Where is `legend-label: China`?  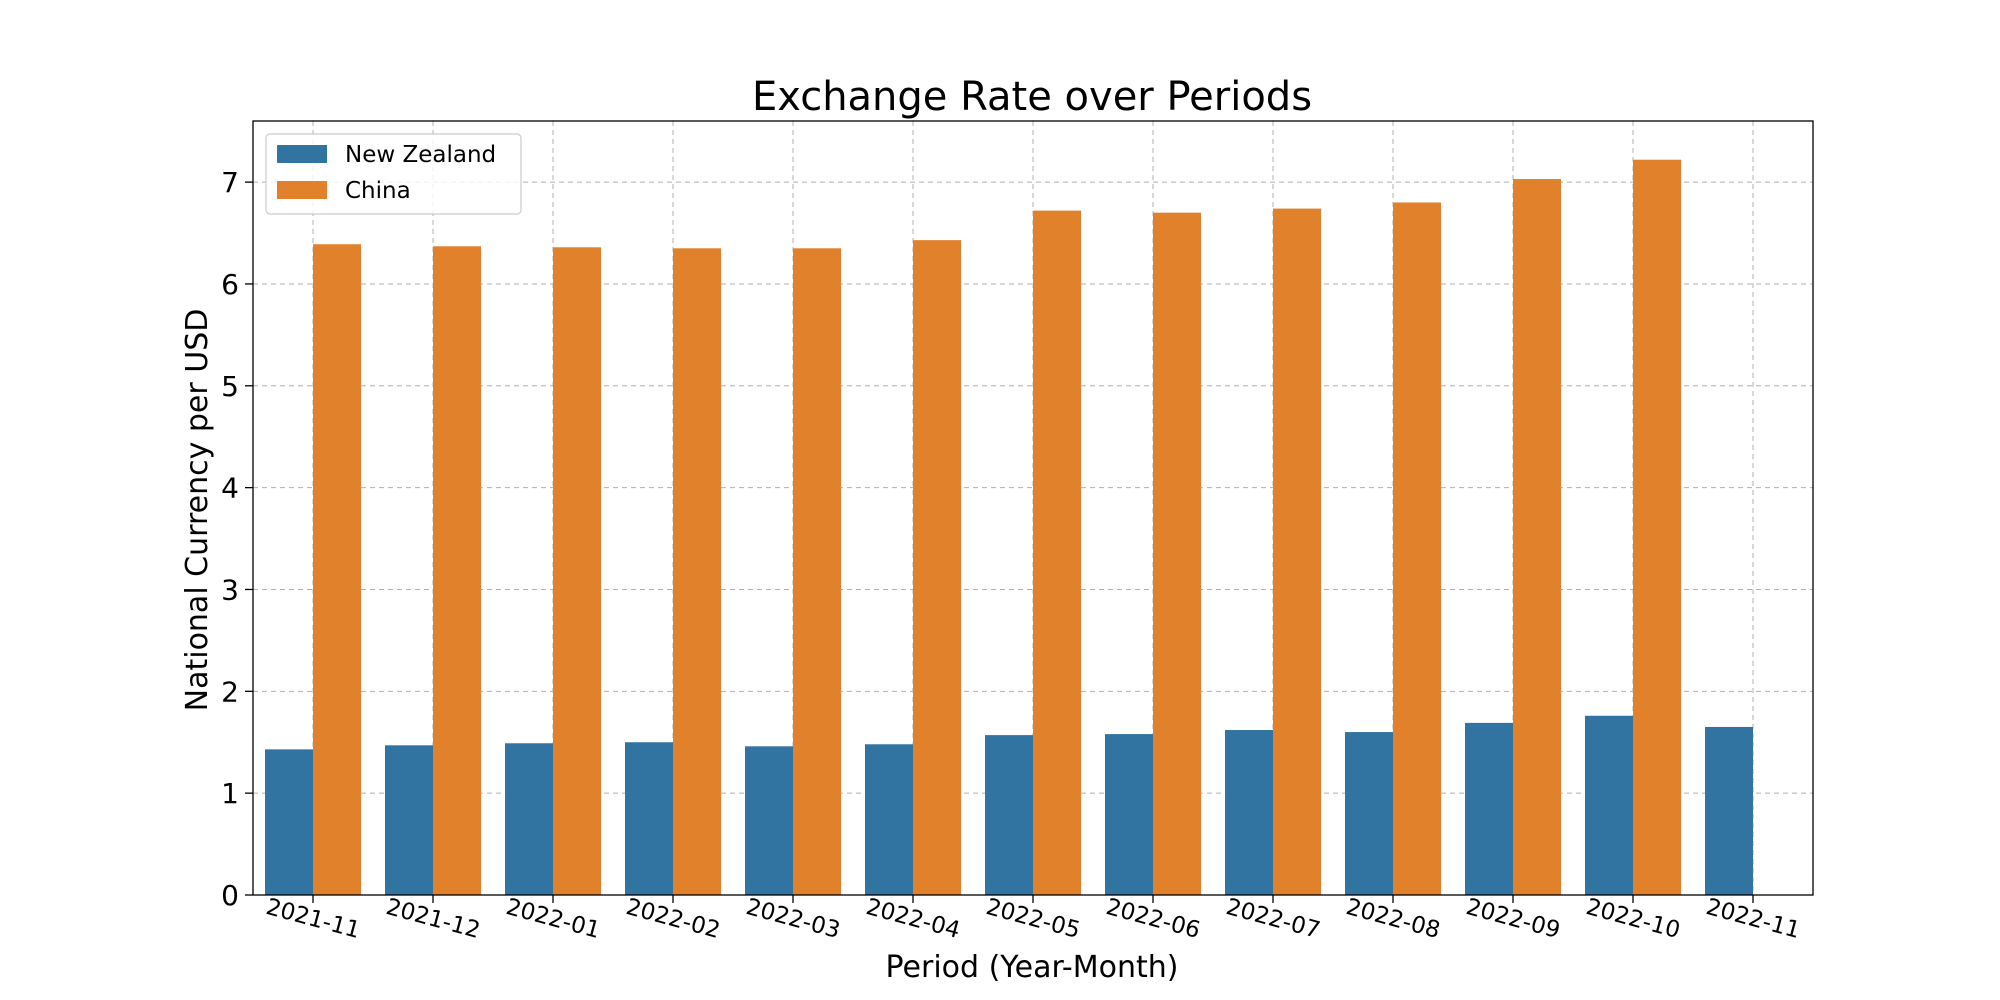
legend-label: China is located at coordinates (378, 191).